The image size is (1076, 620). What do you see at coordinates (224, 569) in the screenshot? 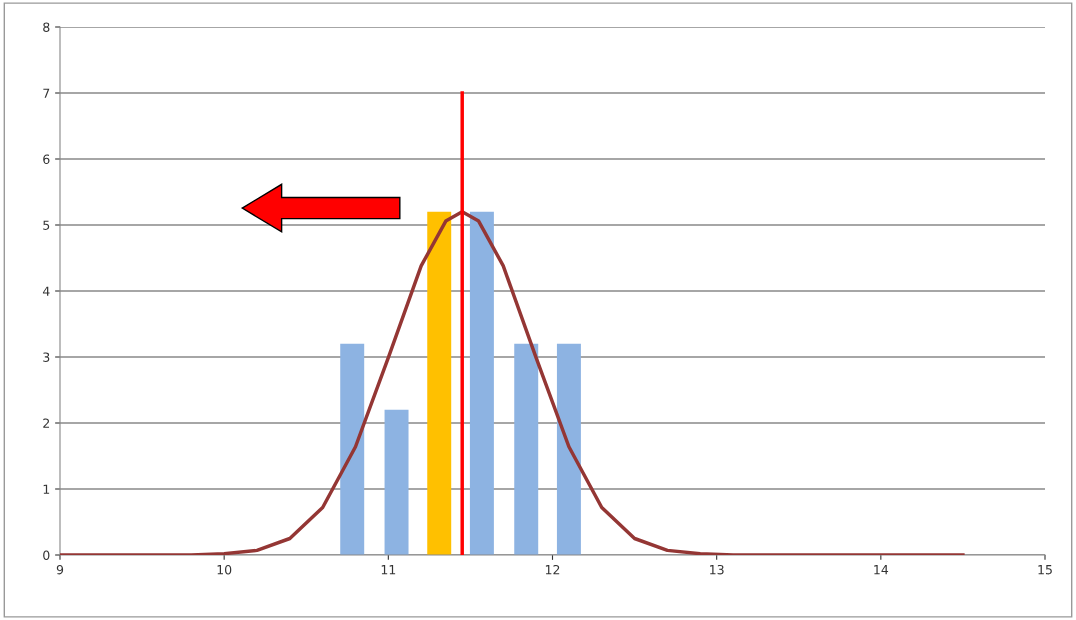
I see `x-tick-label: 10` at bounding box center [224, 569].